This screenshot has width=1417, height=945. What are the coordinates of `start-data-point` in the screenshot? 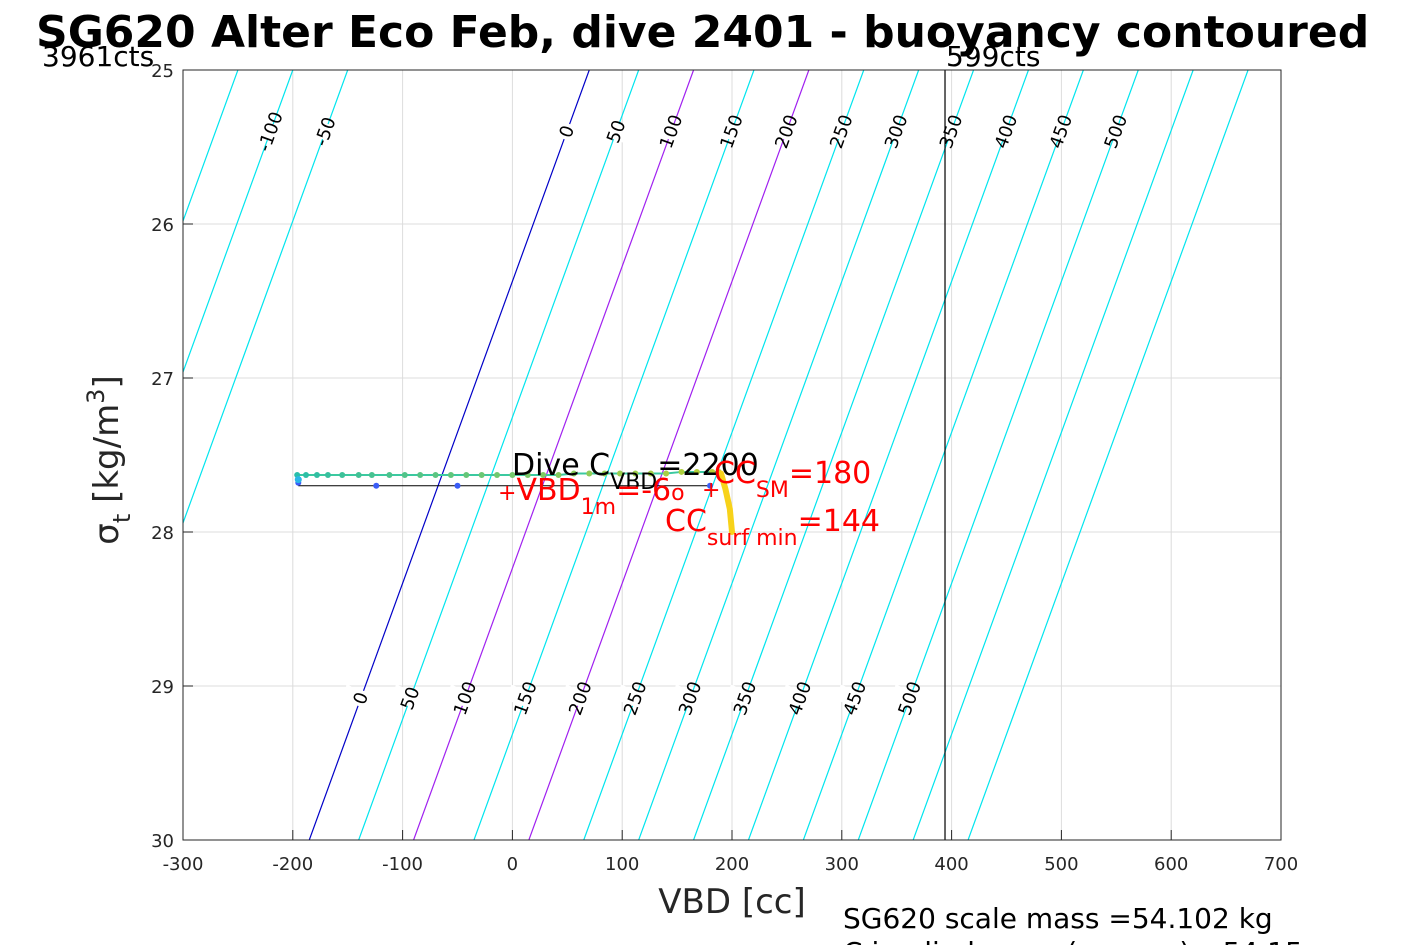 It's located at (298, 480).